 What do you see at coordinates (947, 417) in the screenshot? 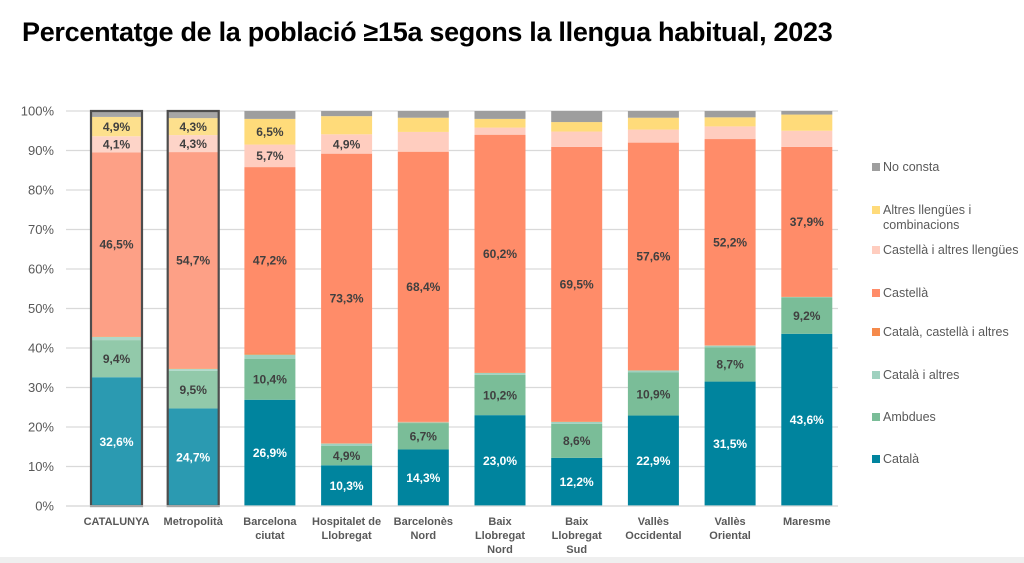
I see `legend-item: Ambdues` at bounding box center [947, 417].